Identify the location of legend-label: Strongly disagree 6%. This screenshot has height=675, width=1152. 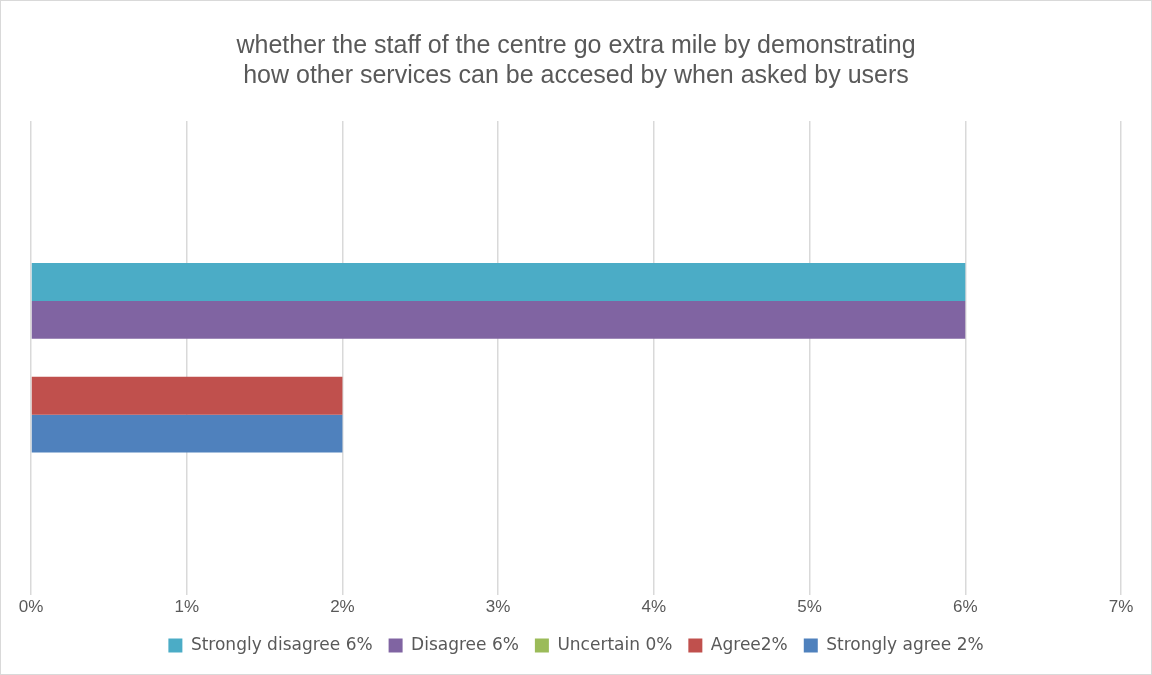
(281, 643).